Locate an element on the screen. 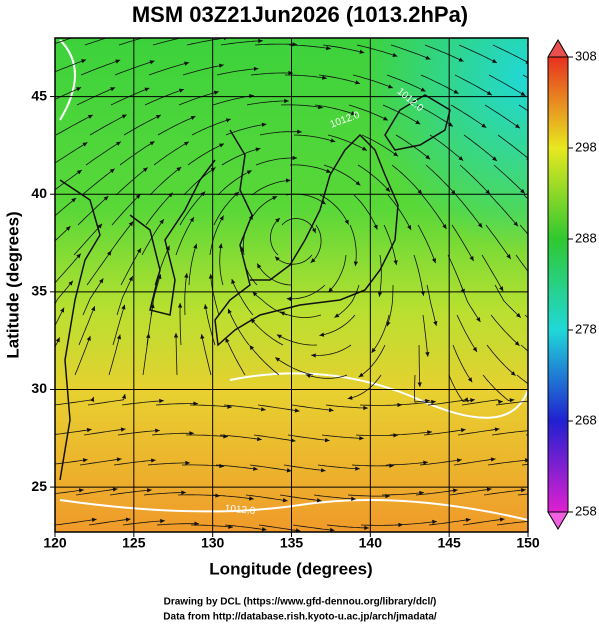 The height and width of the screenshot is (630, 599). x-axis-label: Longitude (degrees) is located at coordinates (290, 568).